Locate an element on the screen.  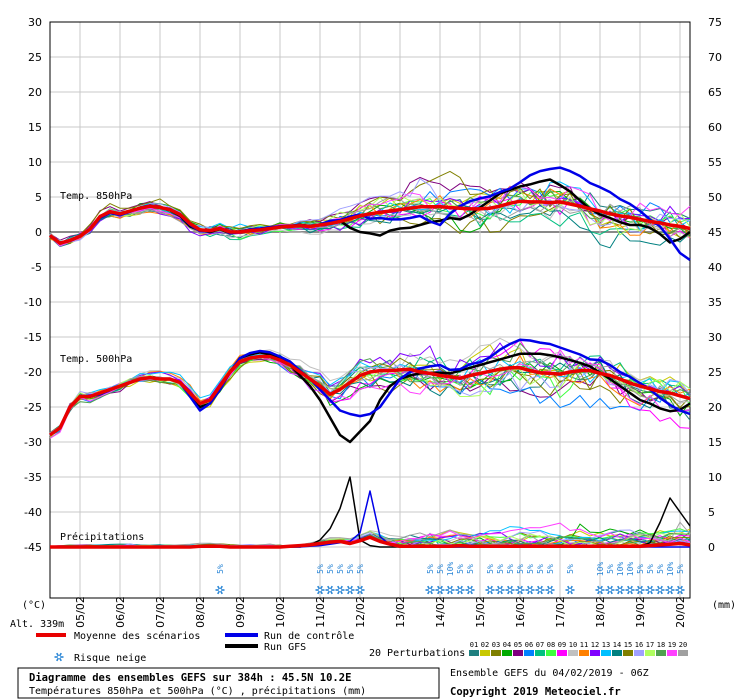
y-left-tick-label: 15 is located at coordinates (35, 127).